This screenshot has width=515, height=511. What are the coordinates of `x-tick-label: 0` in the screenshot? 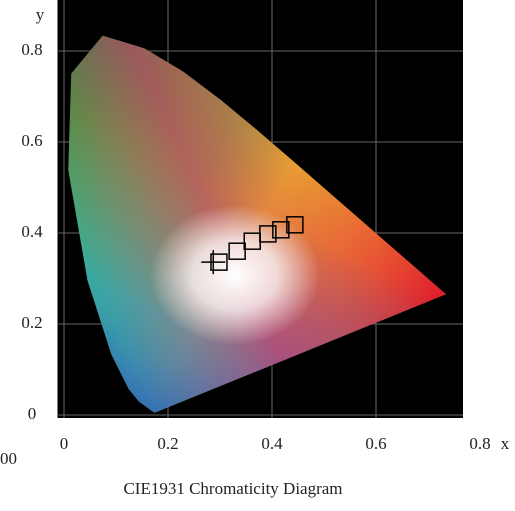 It's located at (64, 443).